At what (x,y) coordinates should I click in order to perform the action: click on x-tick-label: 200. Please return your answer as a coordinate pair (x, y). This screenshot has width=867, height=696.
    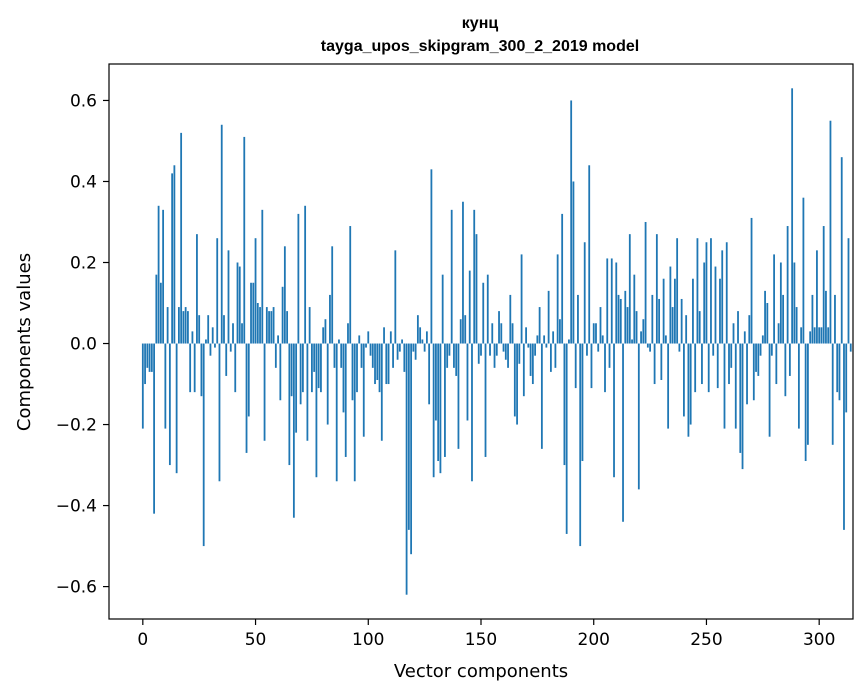
    Looking at the image, I should click on (594, 640).